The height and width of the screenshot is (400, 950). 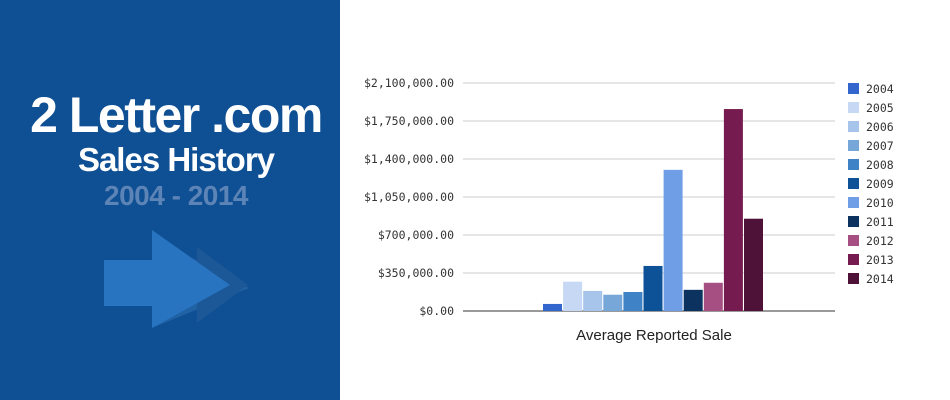 What do you see at coordinates (880, 164) in the screenshot?
I see `legend-label: 2008` at bounding box center [880, 164].